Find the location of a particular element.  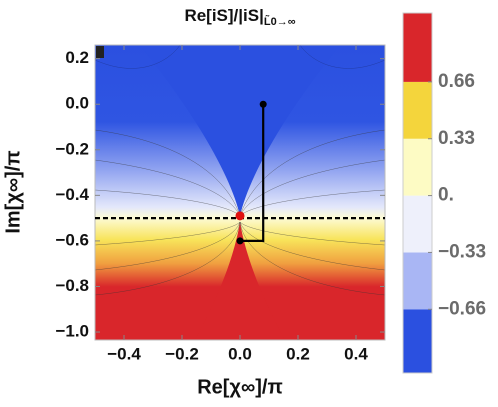

chart-title: Re[iS]/|iS|L̃0→∞ is located at coordinates (239, 16).